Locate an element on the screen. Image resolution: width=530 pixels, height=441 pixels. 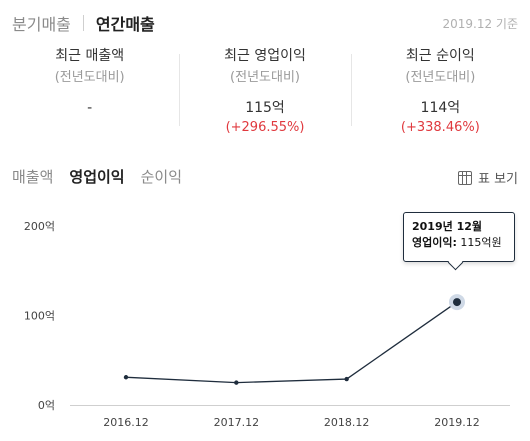
basis-date: 2019.12 기준 is located at coordinates (480, 24).